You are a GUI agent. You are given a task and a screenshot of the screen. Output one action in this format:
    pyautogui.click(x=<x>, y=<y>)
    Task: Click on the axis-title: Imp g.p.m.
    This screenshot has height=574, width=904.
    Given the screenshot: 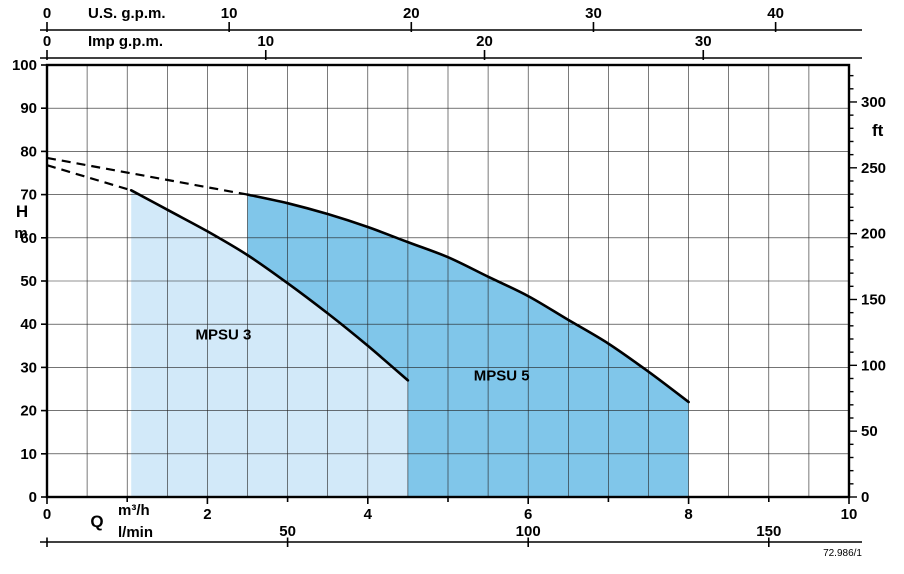 What is the action you would take?
    pyautogui.click(x=125, y=41)
    